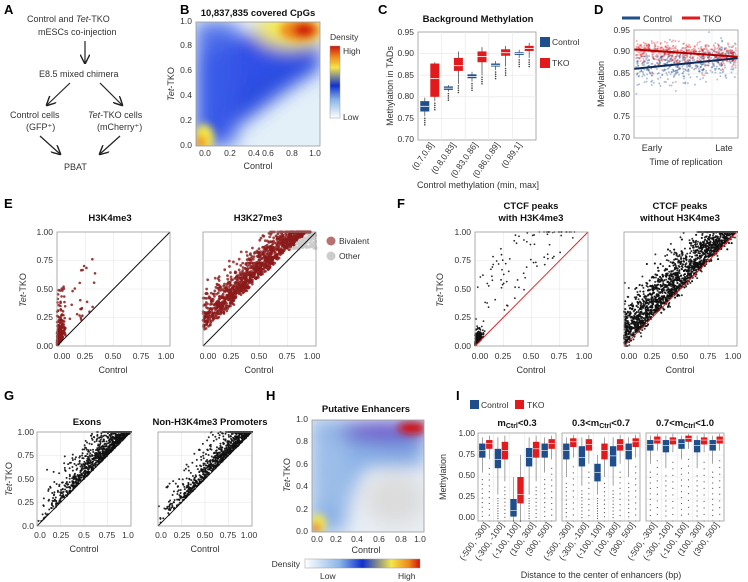 This screenshot has height=582, width=748. I want to click on c-plot-frame, so click(477, 86).